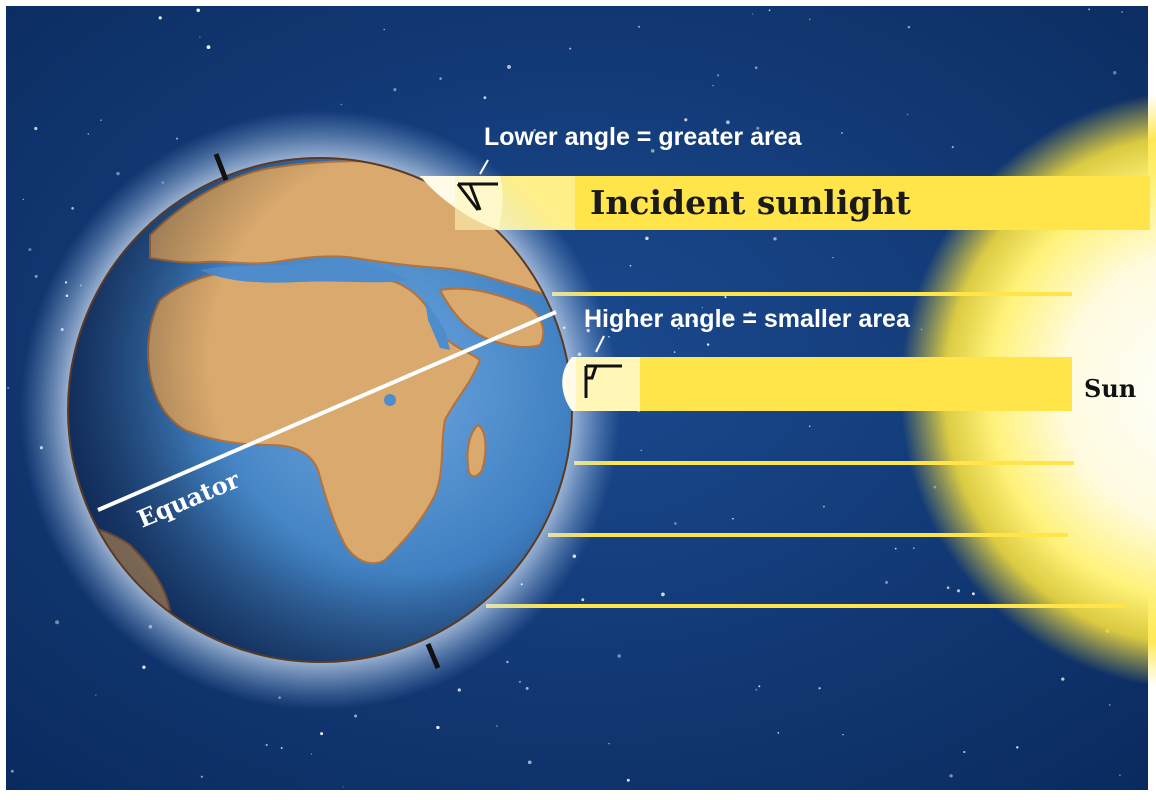 The image size is (1156, 800). What do you see at coordinates (1110, 388) in the screenshot?
I see `sun-label: Sun` at bounding box center [1110, 388].